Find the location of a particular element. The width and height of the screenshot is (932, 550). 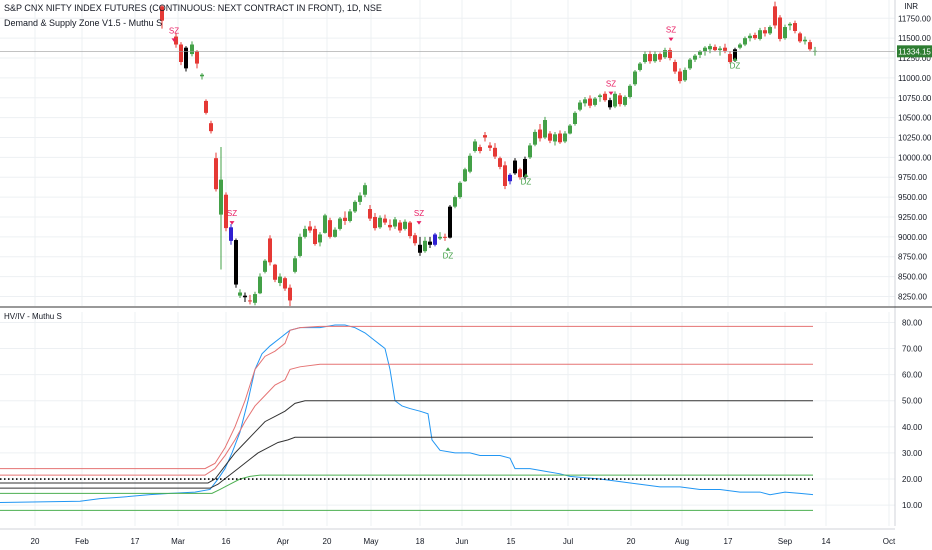

price-y-tick-label: 9500.00 is located at coordinates (912, 197).